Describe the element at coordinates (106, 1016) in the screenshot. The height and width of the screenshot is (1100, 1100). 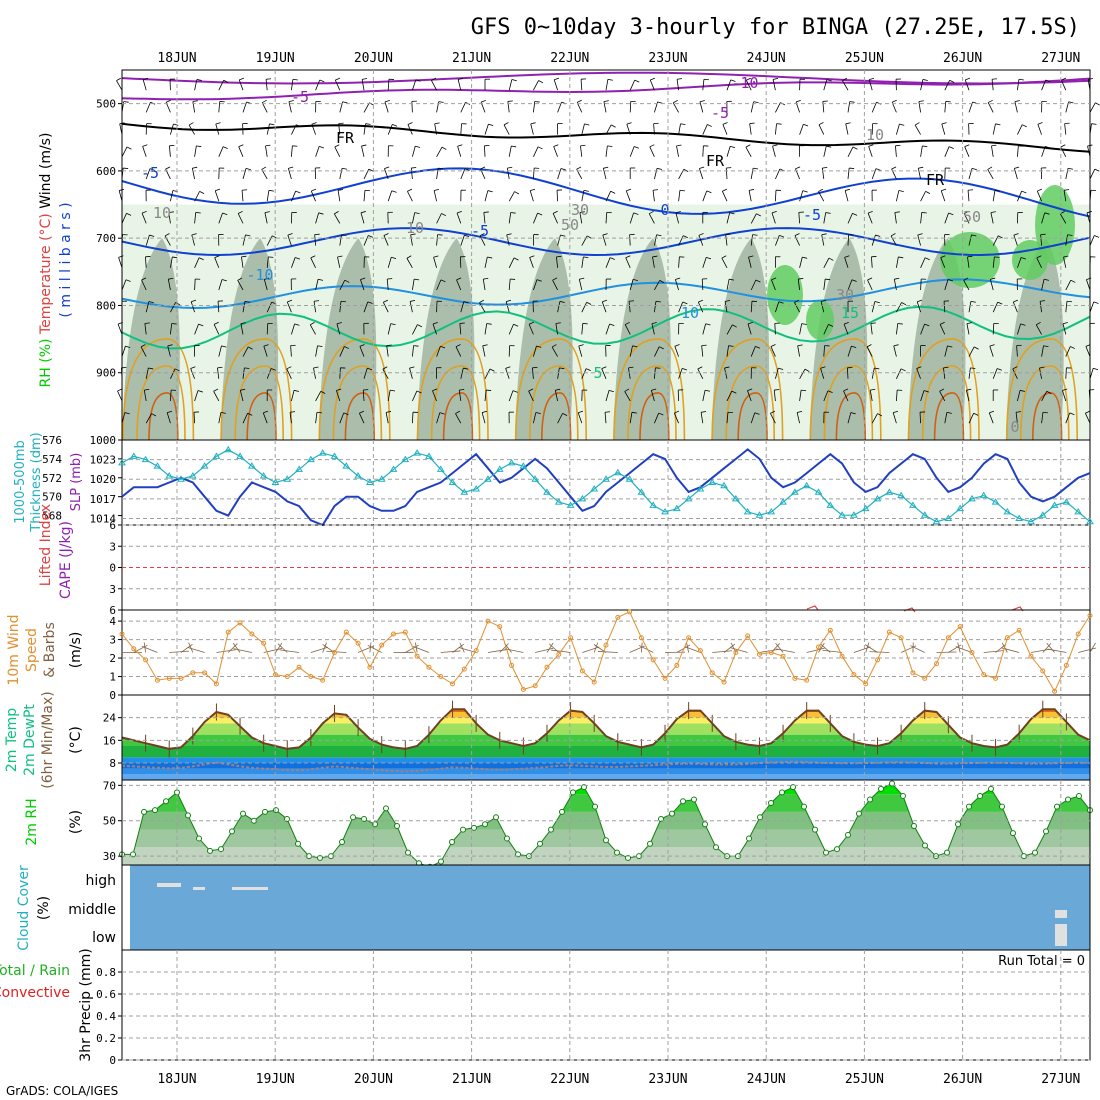
I see `y-tick-label: 0.4` at that location.